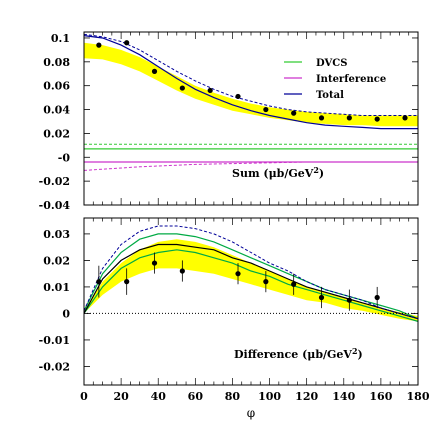  Describe the element at coordinates (84, 396) in the screenshot. I see `xtick-label: 0` at that location.